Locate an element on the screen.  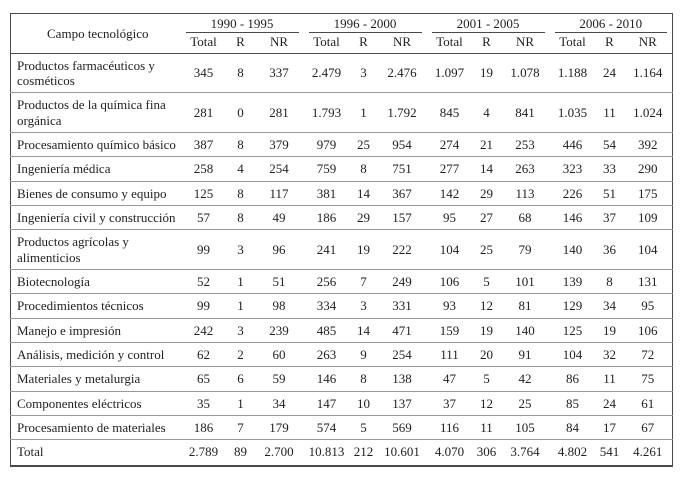
row-label: Procedimientos técnicos is located at coordinates (95, 306).